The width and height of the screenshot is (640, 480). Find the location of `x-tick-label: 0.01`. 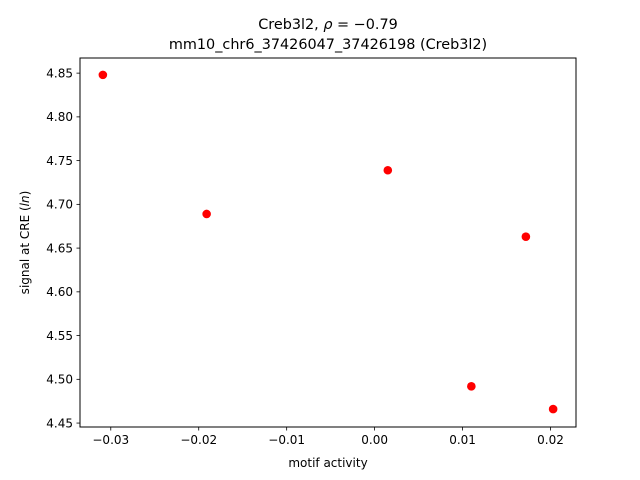

x-tick-label: 0.01 is located at coordinates (462, 440).